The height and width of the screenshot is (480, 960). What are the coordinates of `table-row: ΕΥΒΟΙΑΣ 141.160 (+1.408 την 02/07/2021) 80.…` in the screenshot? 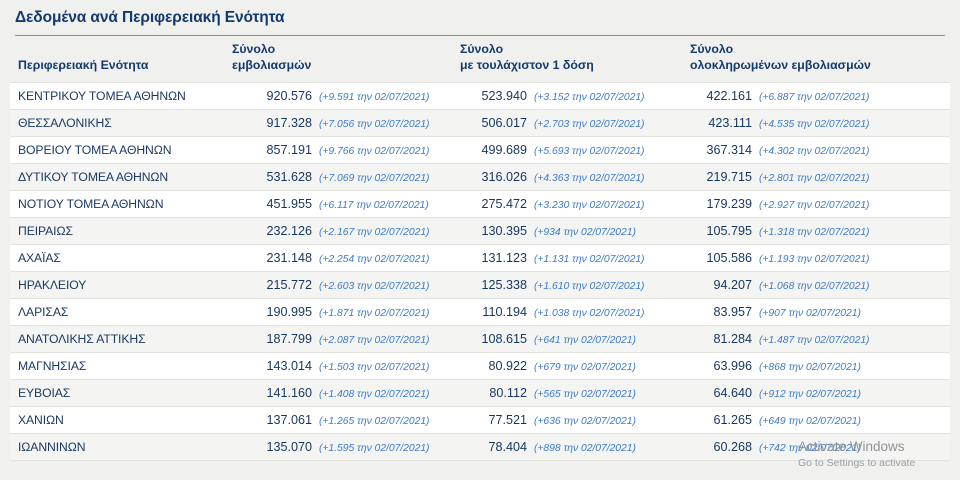 It's located at (480, 393).